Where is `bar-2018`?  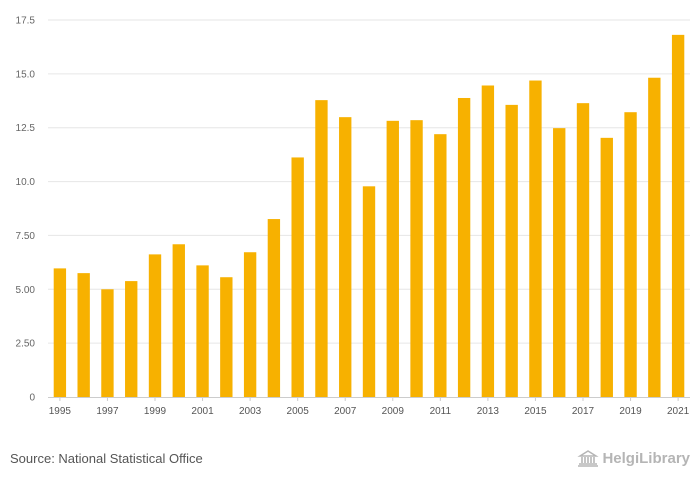
bar-2018 is located at coordinates (606, 267).